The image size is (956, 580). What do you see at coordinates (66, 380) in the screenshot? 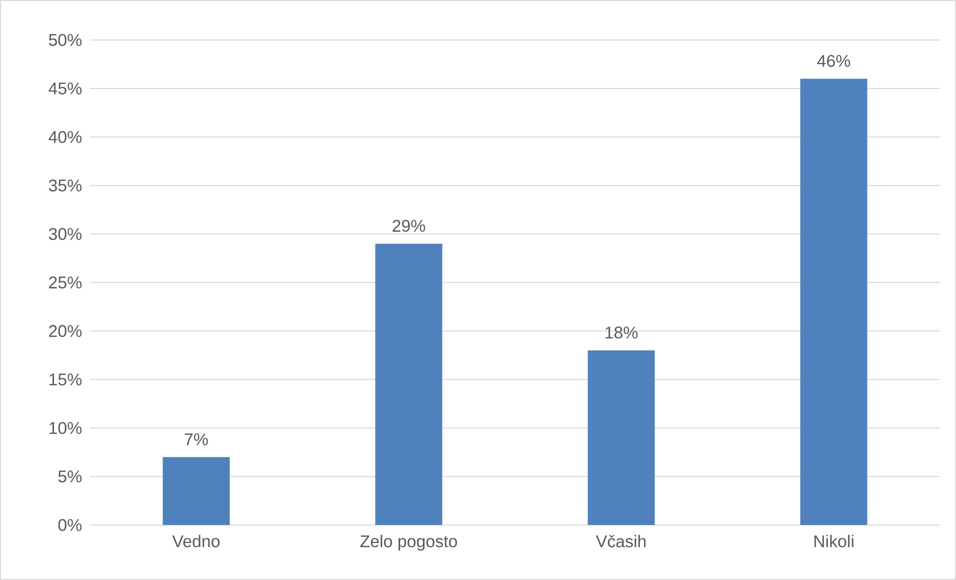
I see `y-tick-label: 15%` at bounding box center [66, 380].